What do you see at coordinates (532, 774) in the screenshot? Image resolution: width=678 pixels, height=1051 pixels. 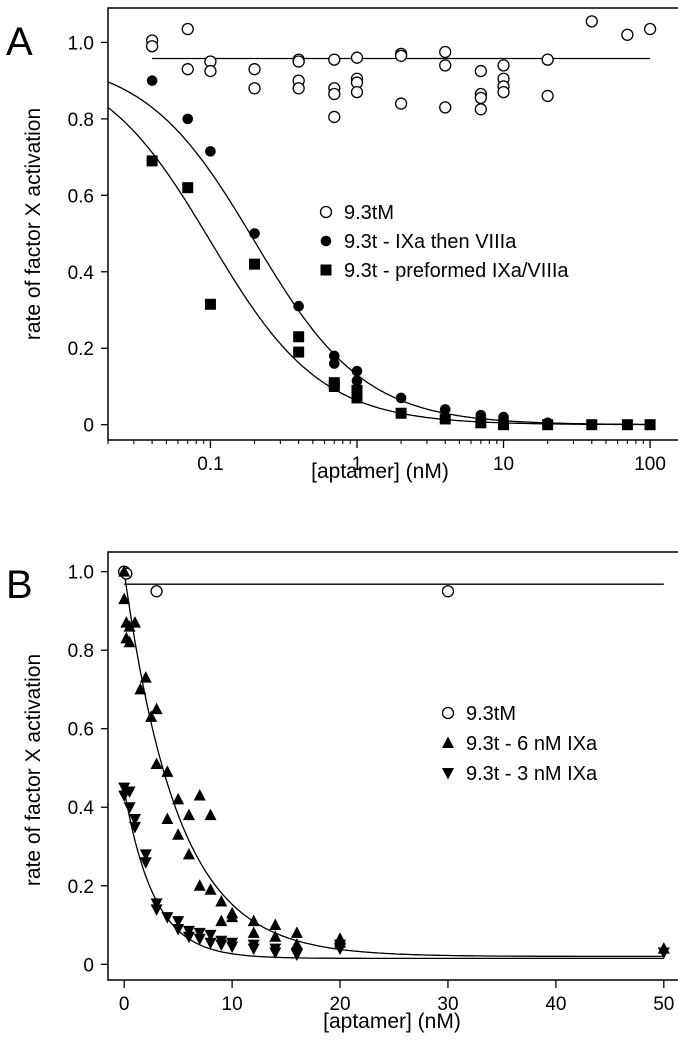 I see `legend-label: 9.3t - 3 nM IXa` at bounding box center [532, 774].